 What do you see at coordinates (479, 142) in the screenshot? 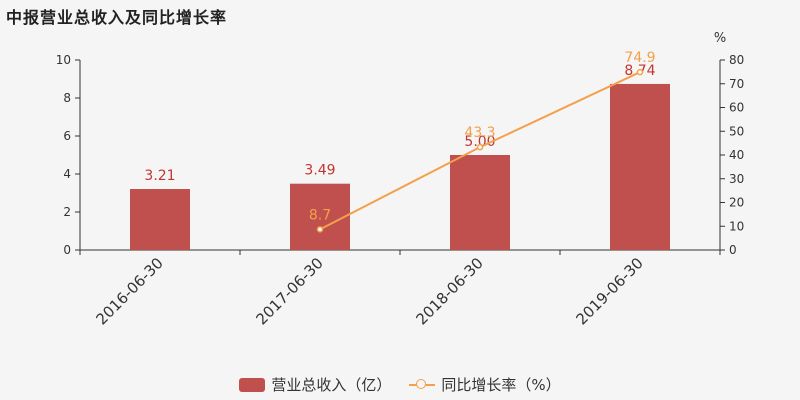
I see `bar-revenue-label: 5.00` at bounding box center [479, 142].